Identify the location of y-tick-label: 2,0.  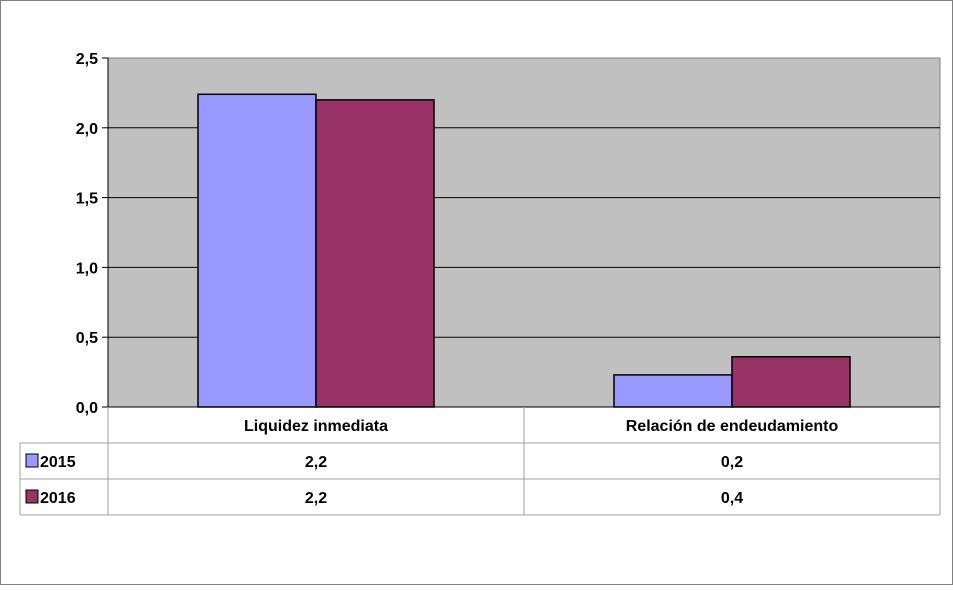
(87, 129).